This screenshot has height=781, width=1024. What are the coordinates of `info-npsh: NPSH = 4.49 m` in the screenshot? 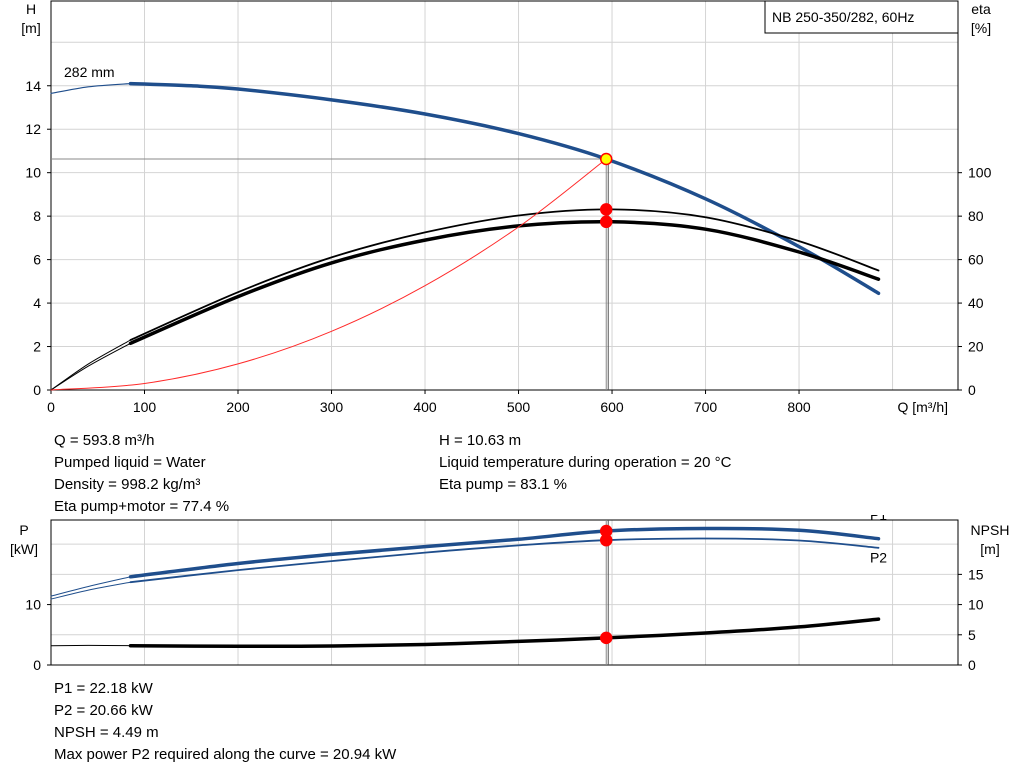 It's located at (106, 732).